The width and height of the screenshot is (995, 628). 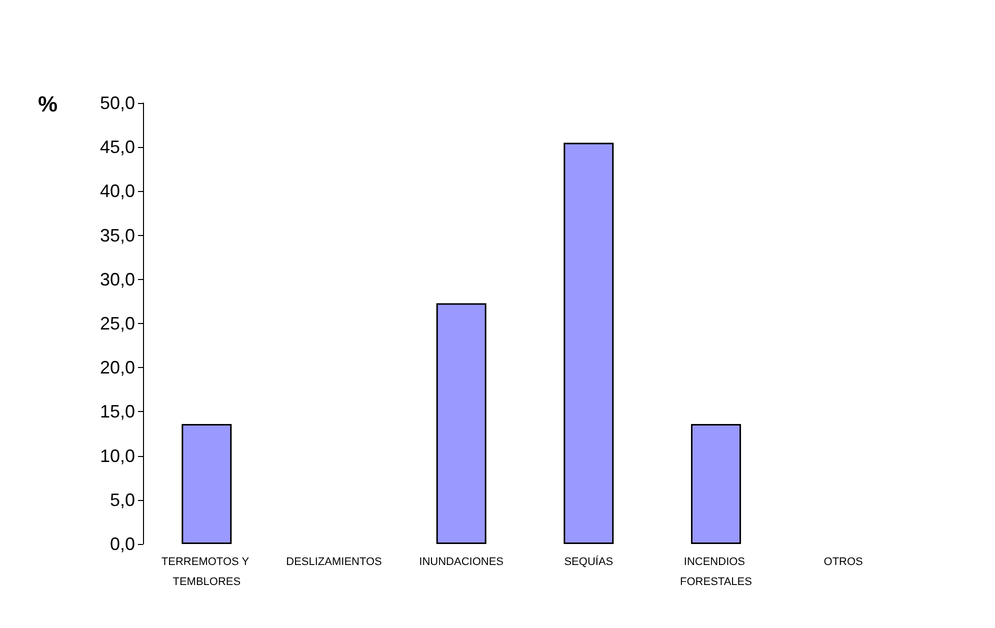 What do you see at coordinates (117, 235) in the screenshot?
I see `y-tick-label: 35,0` at bounding box center [117, 235].